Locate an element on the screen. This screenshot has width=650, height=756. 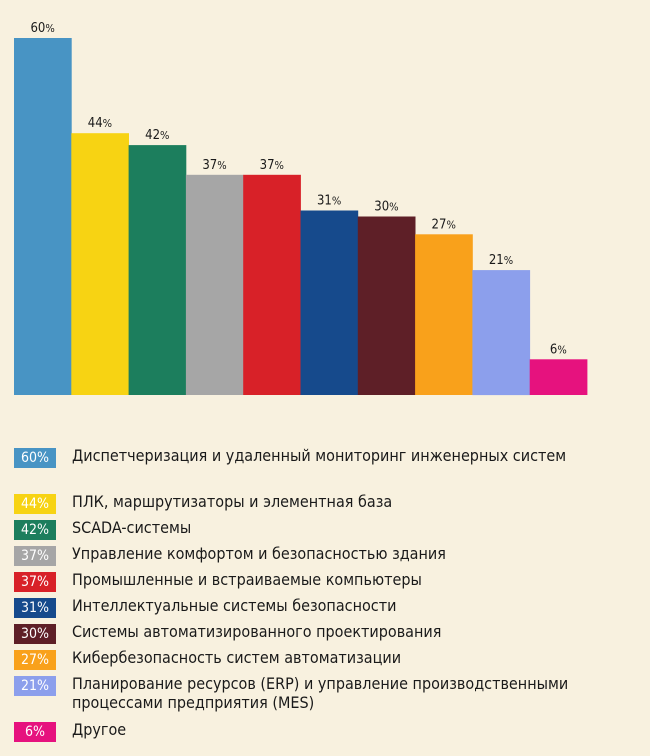
legend-swatch-1: 60% is located at coordinates (35, 458).